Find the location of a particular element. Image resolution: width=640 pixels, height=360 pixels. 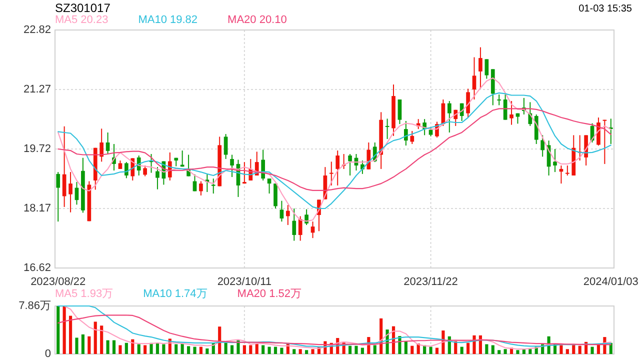

text: MA5 20.23 is located at coordinates (81, 20).